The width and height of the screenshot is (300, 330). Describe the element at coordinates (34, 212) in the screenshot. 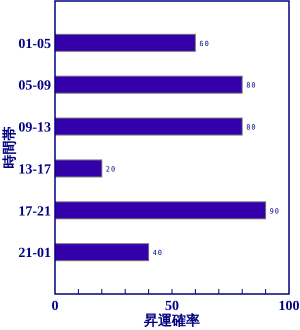

I see `y-tick-label: 17-21` at that location.